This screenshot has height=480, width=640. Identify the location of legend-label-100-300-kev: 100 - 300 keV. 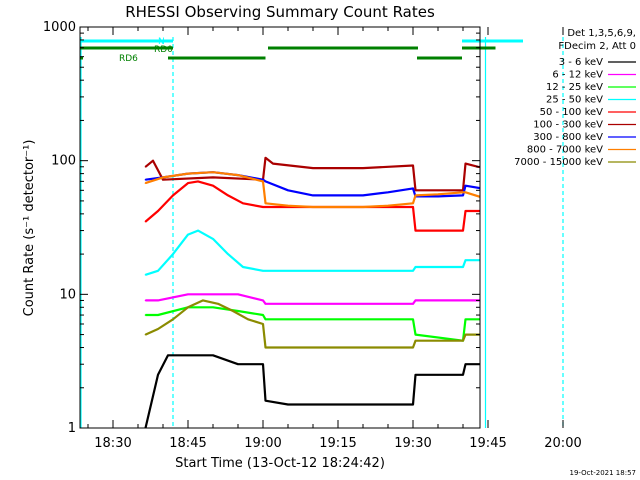
(568, 125).